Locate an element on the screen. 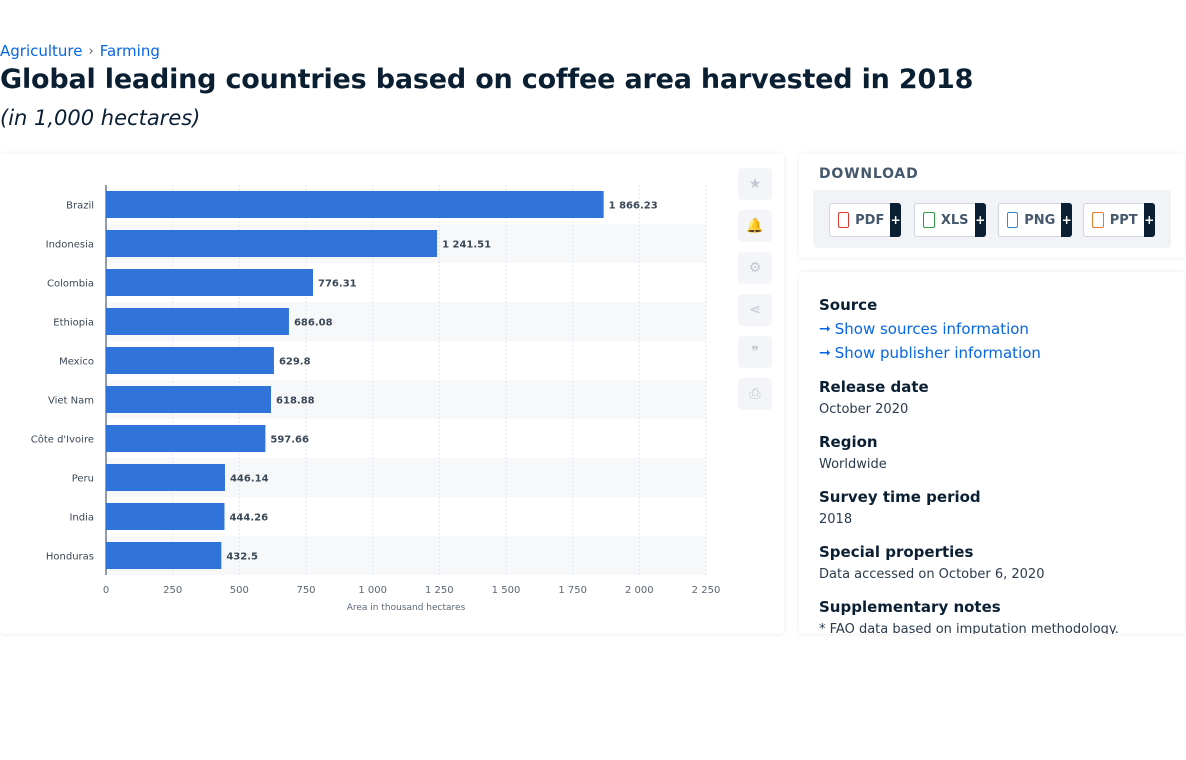  download-label: PPT is located at coordinates (1123, 220).